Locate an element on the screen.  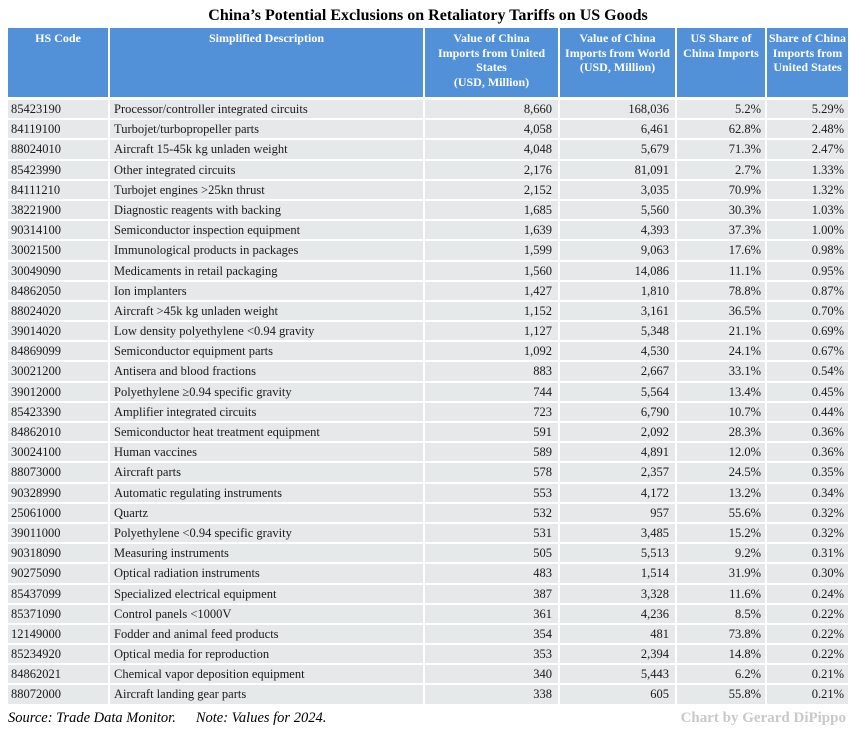
hs-code-cell: 88024010 is located at coordinates (58, 149).